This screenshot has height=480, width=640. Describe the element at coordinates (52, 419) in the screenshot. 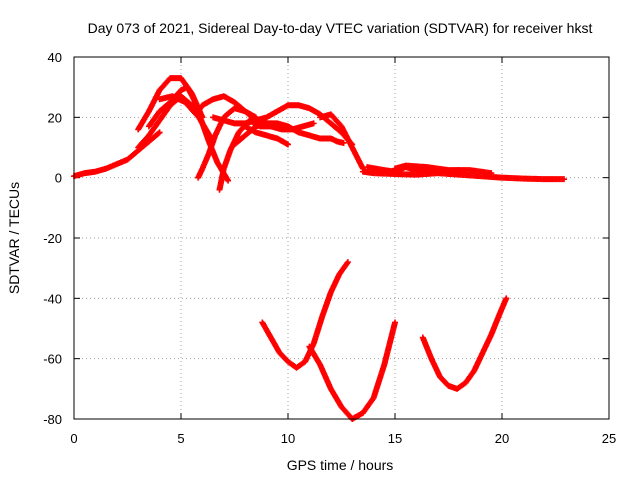

I see `y-tick-label: -80` at that location.